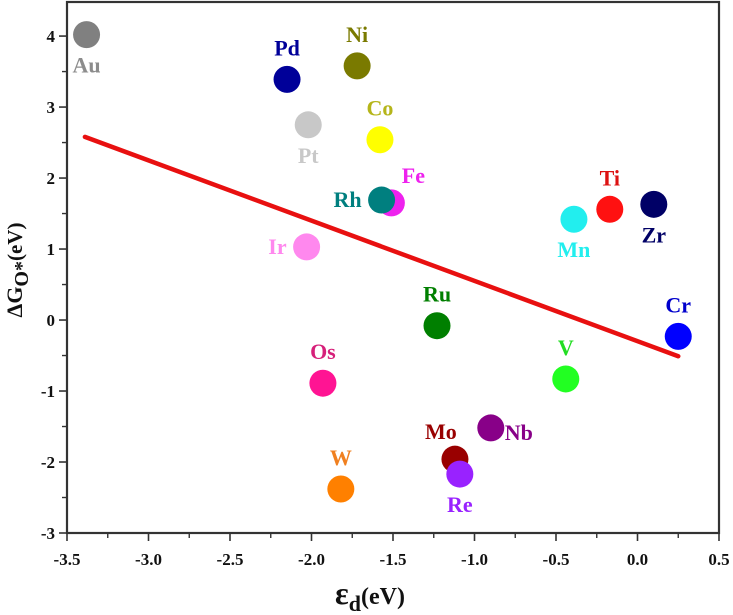 Image resolution: width=733 pixels, height=615 pixels. What do you see at coordinates (308, 155) in the screenshot?
I see `point-label-pt: Pt` at bounding box center [308, 155].